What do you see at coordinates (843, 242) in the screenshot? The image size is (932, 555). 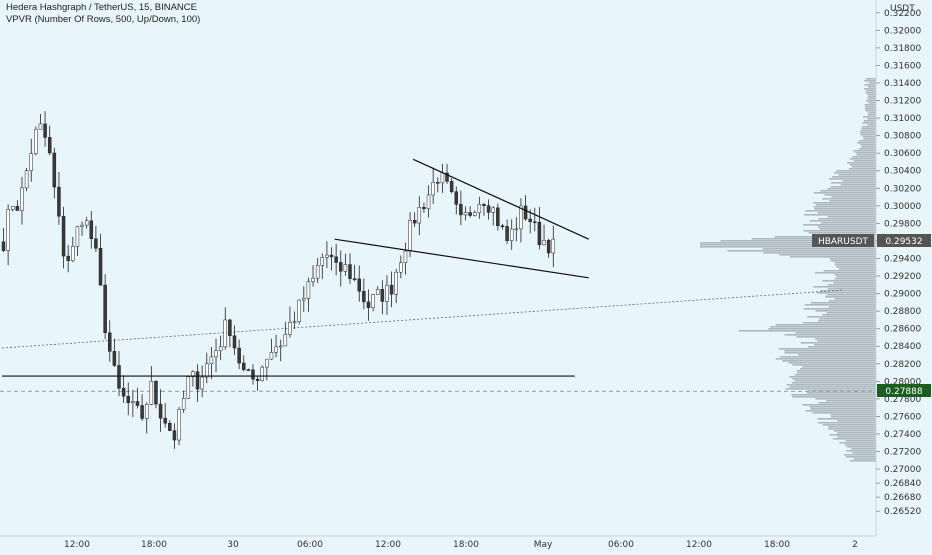 I see `current-symbol-label: HBARUSDT` at bounding box center [843, 242].